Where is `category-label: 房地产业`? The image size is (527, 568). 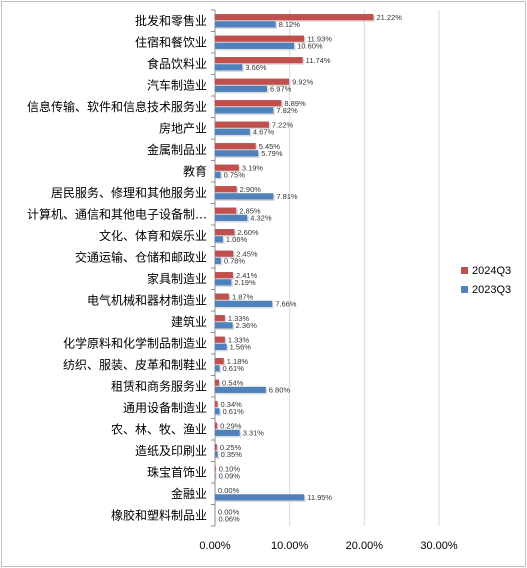 category-label: 房地产业 is located at coordinates (183, 127).